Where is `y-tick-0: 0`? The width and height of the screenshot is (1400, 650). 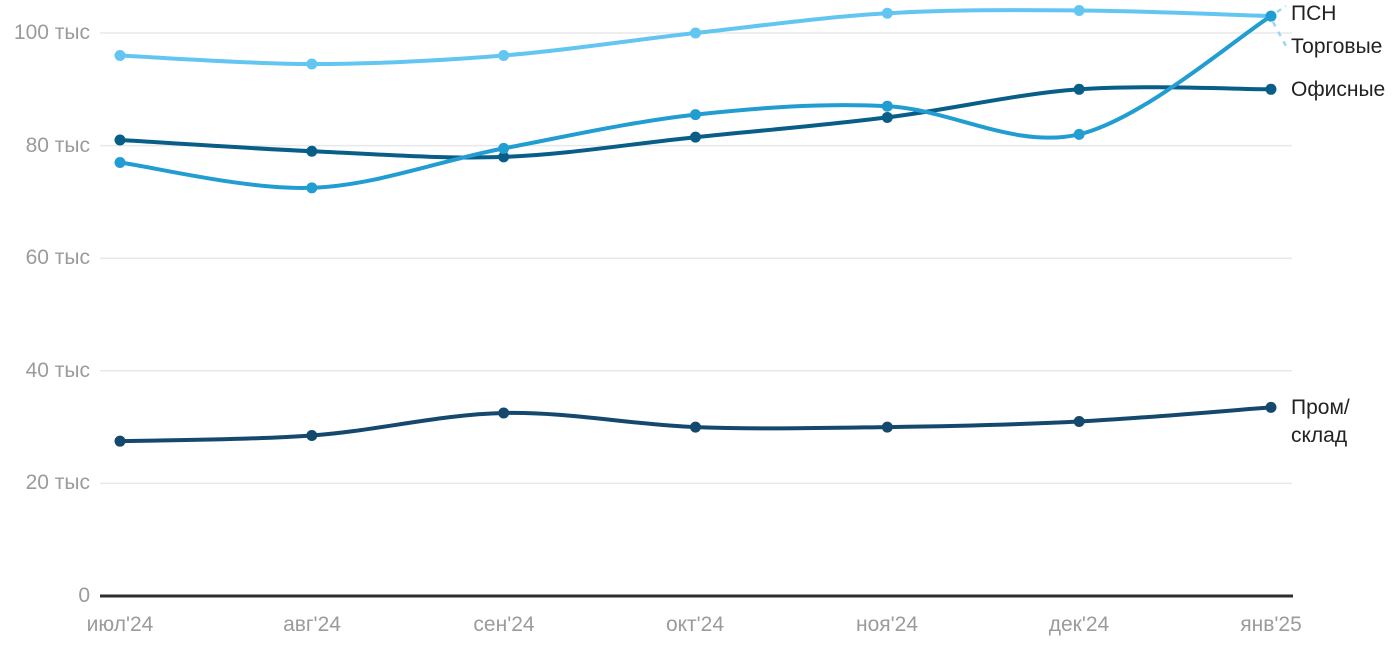 y-tick-0: 0 is located at coordinates (84, 595).